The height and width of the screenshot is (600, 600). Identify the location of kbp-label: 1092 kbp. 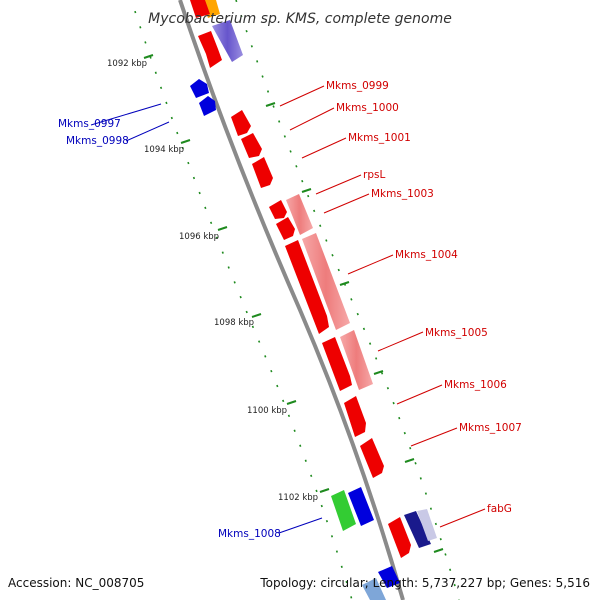
(127, 64).